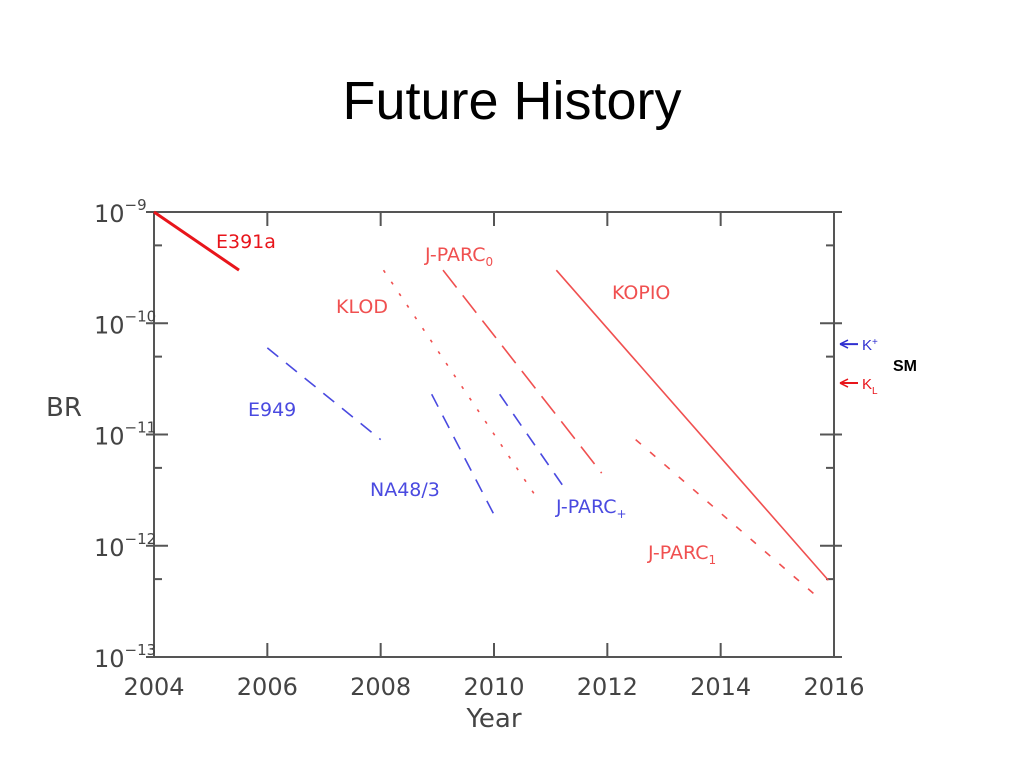 The image size is (1024, 768). What do you see at coordinates (405, 490) in the screenshot?
I see `series-na48-3-label: NA48/3` at bounding box center [405, 490].